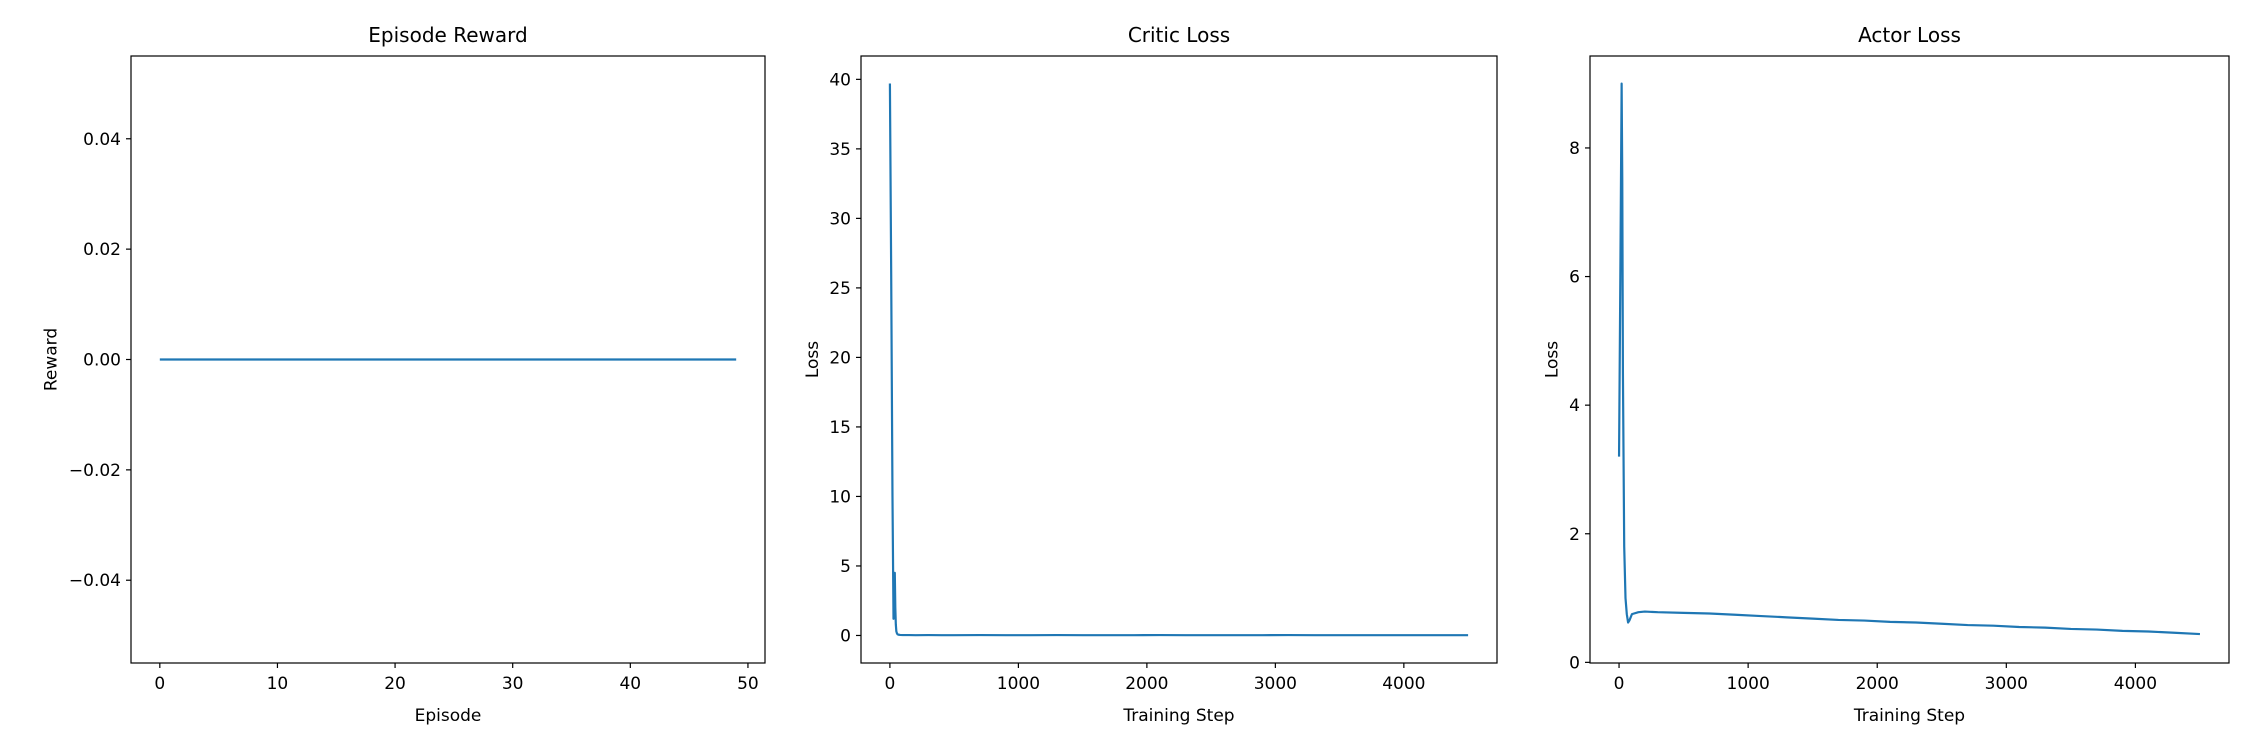 This screenshot has height=750, width=2250. I want to click on x-tick-label: 40, so click(630, 684).